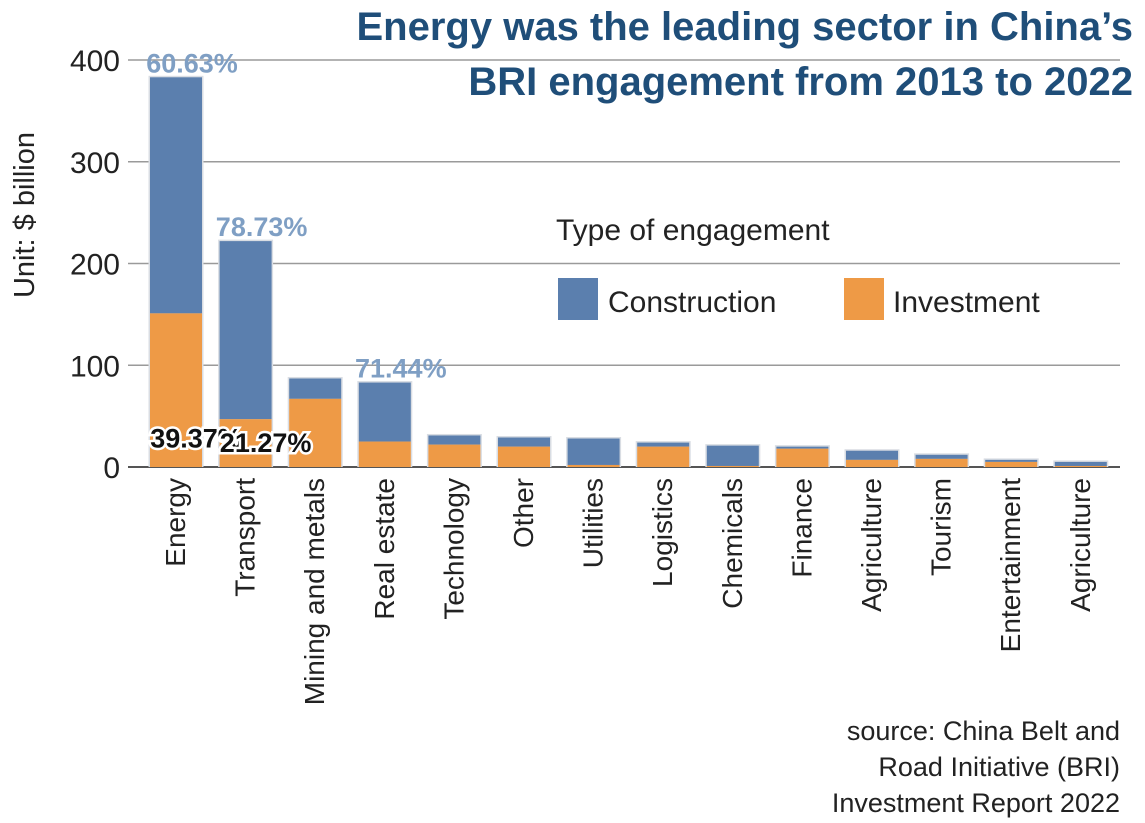 The height and width of the screenshot is (823, 1145). I want to click on y-tick-label: 0, so click(111, 468).